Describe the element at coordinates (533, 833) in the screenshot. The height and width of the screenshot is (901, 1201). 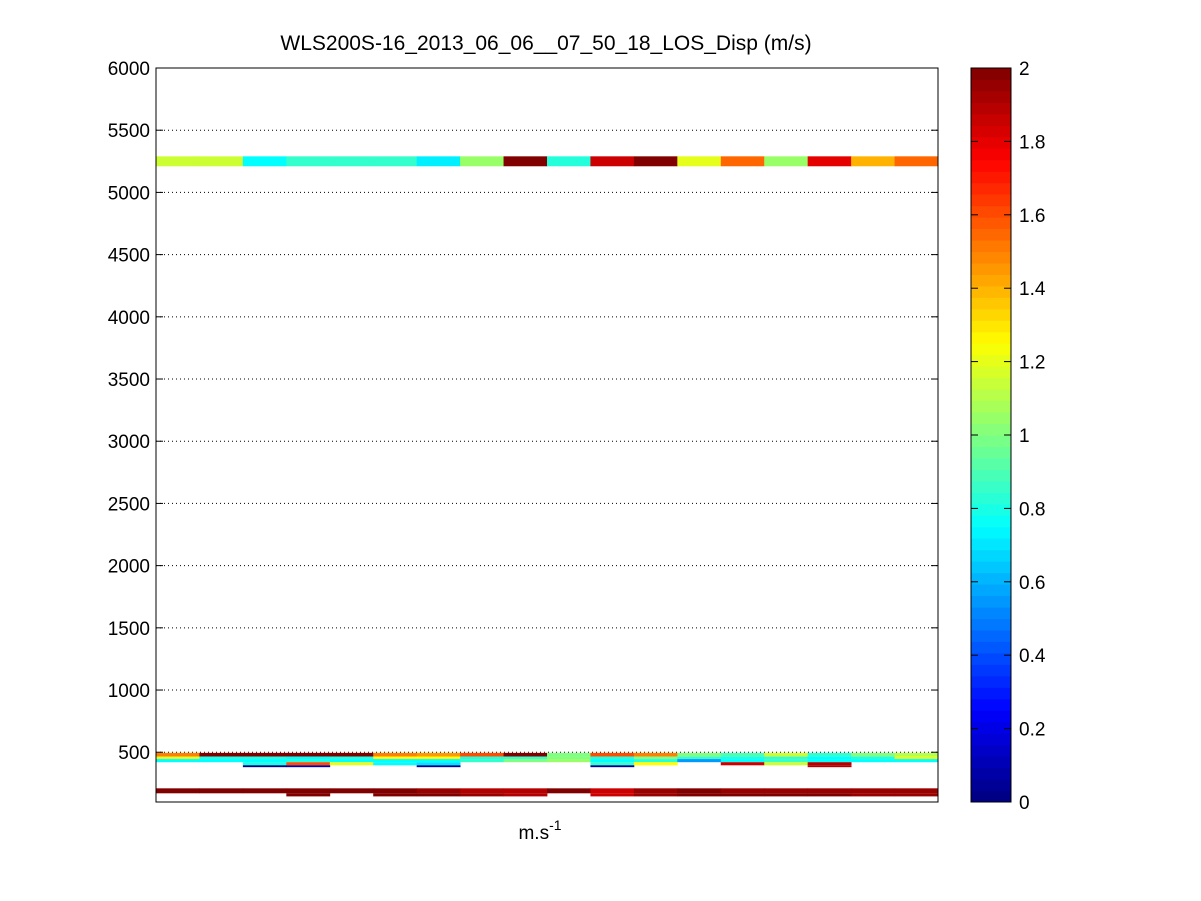
I see `x-axis-label-base: m.s` at that location.